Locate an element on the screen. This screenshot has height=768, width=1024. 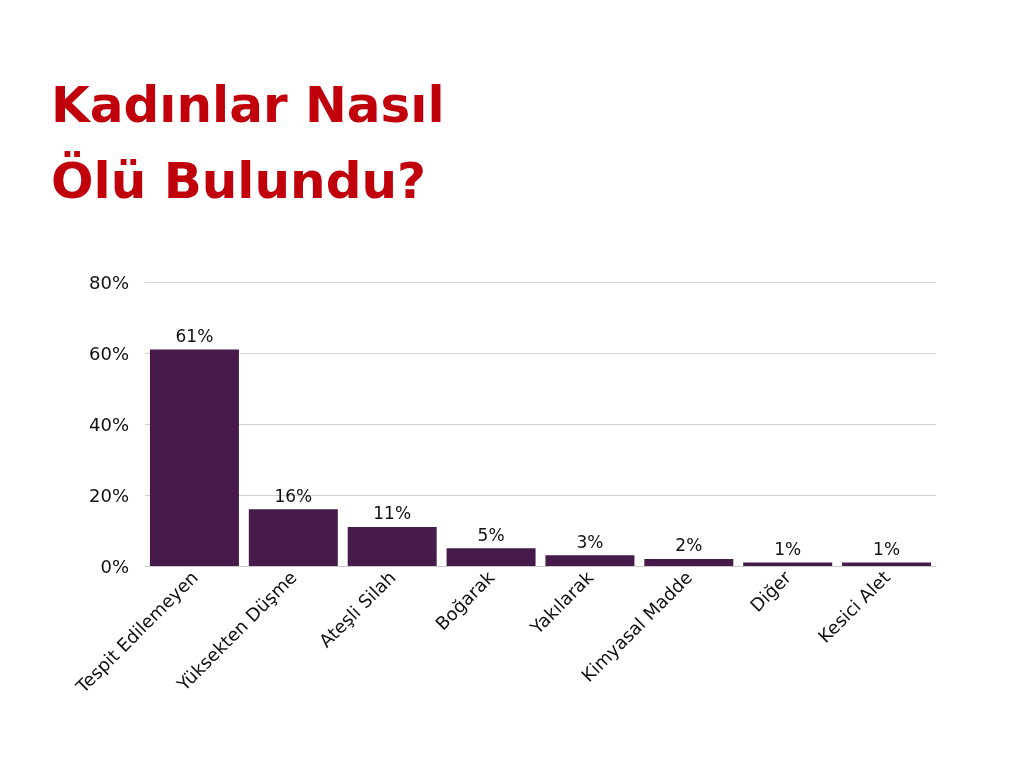
y-tick-label: 0% is located at coordinates (114, 566).